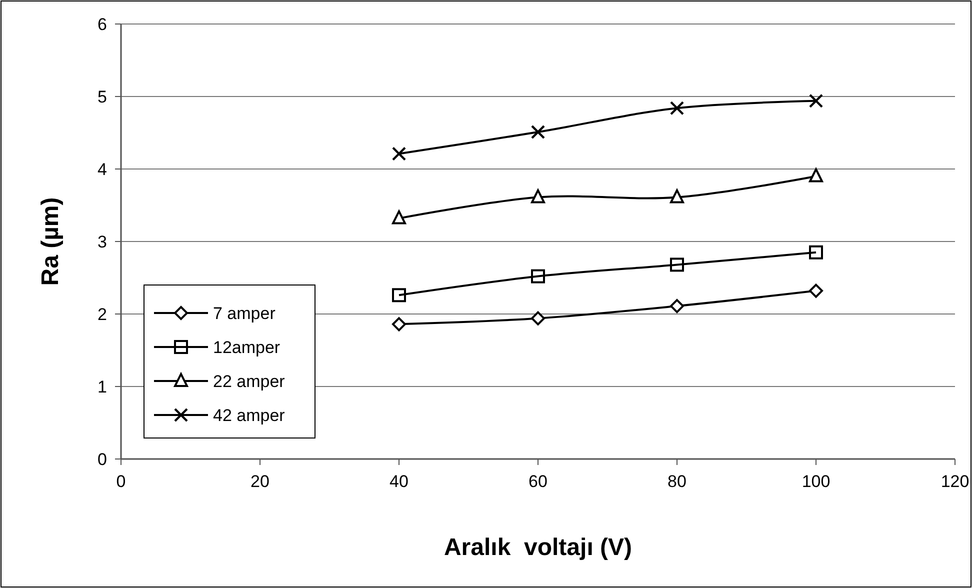 The height and width of the screenshot is (588, 972). Describe the element at coordinates (260, 481) in the screenshot. I see `x-tick-label: 20` at that location.